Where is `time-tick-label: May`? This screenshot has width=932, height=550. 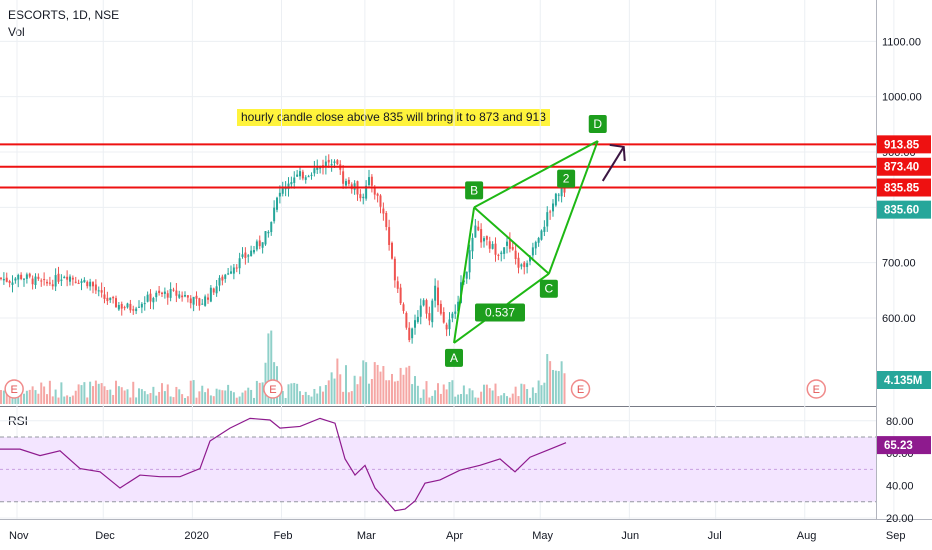 time-tick-label: May is located at coordinates (542, 536).